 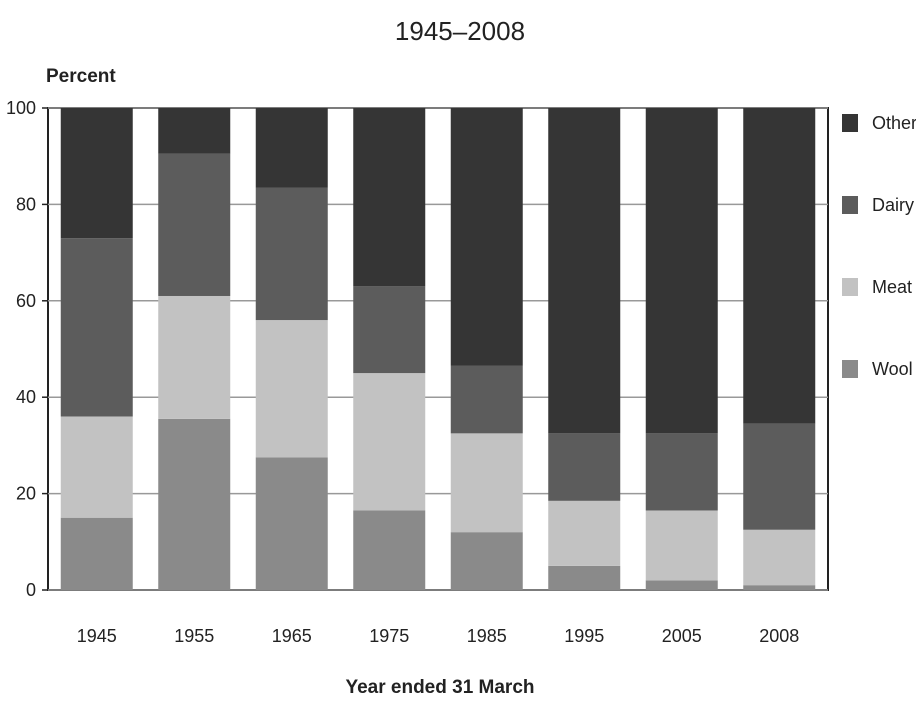 I want to click on bar-1945-dairy, so click(x=96, y=327).